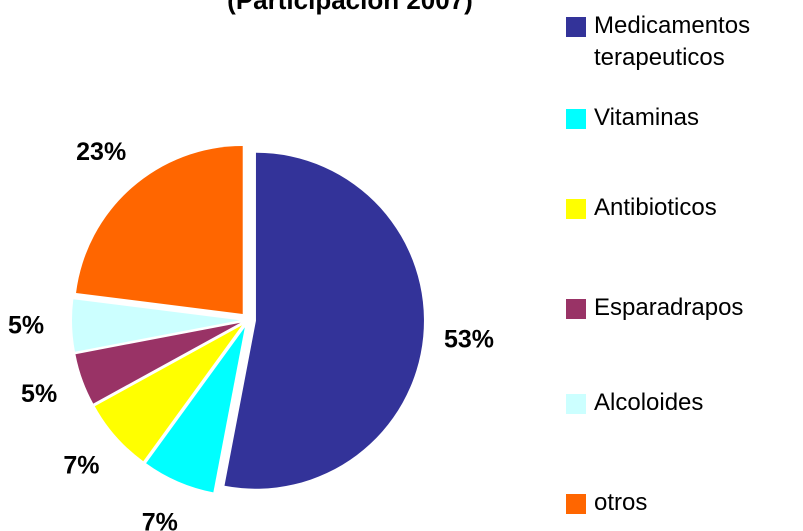  Describe the element at coordinates (669, 307) in the screenshot. I see `legend-label: Esparadrapos` at that location.